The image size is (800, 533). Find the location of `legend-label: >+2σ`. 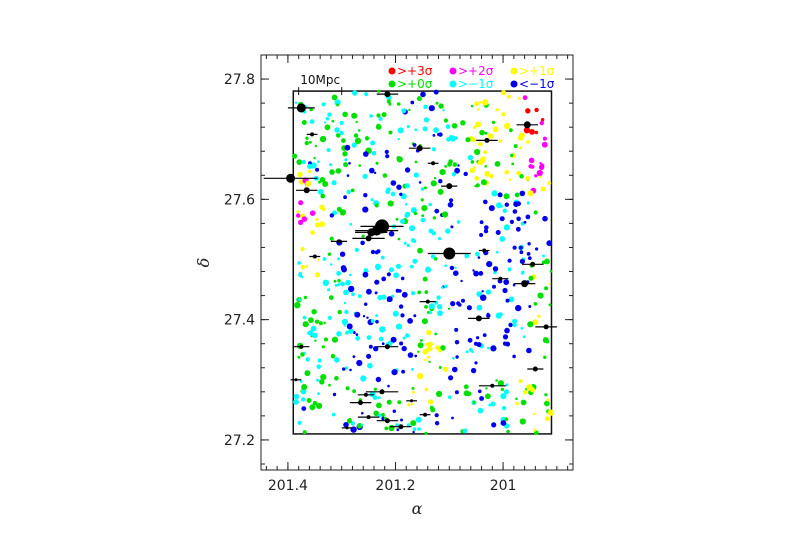

legend-label: >+2σ is located at coordinates (476, 71).